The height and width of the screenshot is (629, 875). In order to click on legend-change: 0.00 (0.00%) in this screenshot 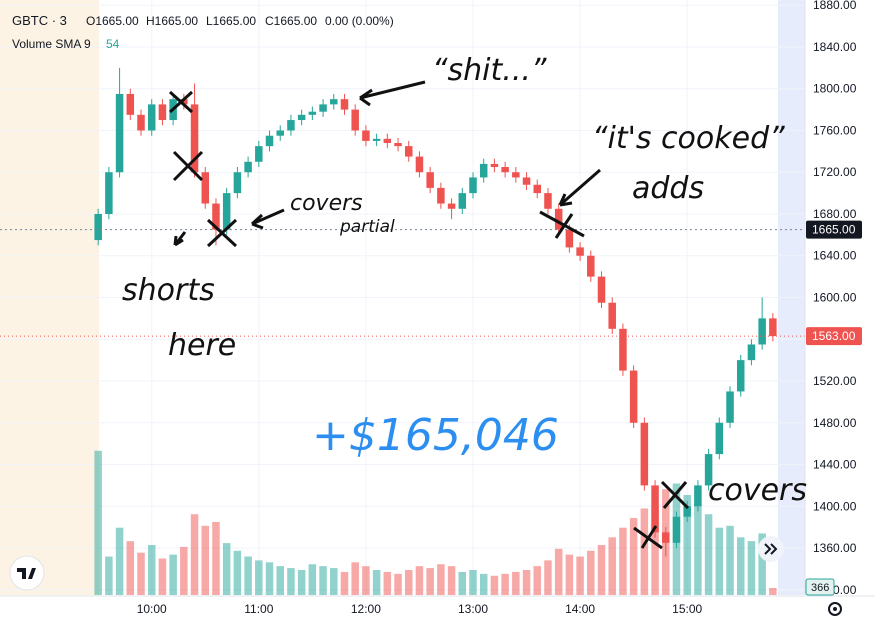, I will do `click(359, 21)`.